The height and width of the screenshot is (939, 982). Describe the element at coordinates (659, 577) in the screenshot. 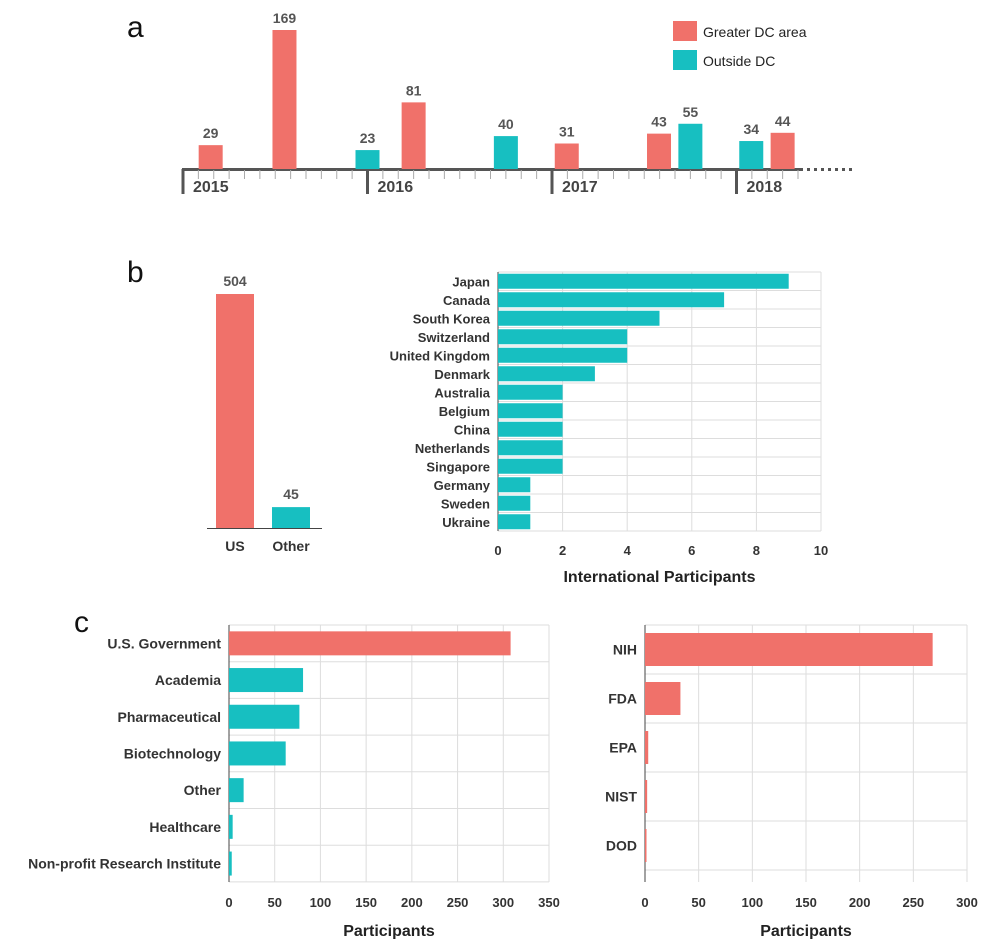

I see `x-axis-title: International Participants` at that location.